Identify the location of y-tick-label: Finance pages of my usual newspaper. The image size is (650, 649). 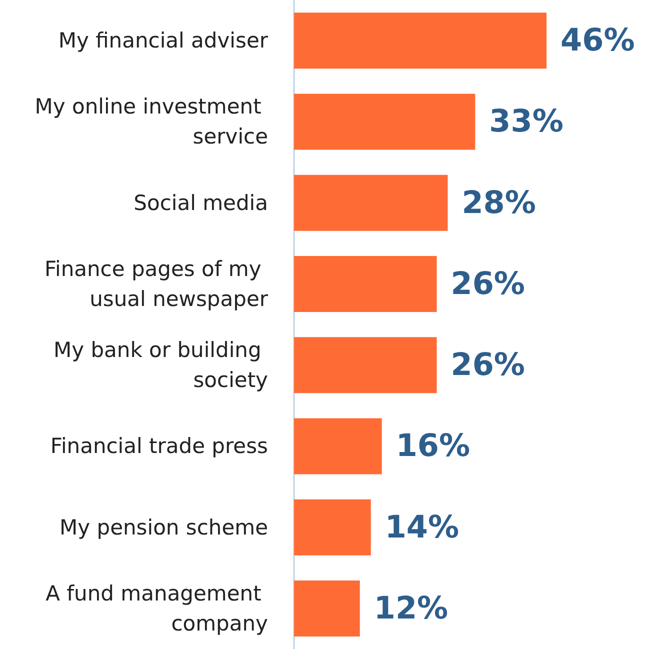
(156, 283).